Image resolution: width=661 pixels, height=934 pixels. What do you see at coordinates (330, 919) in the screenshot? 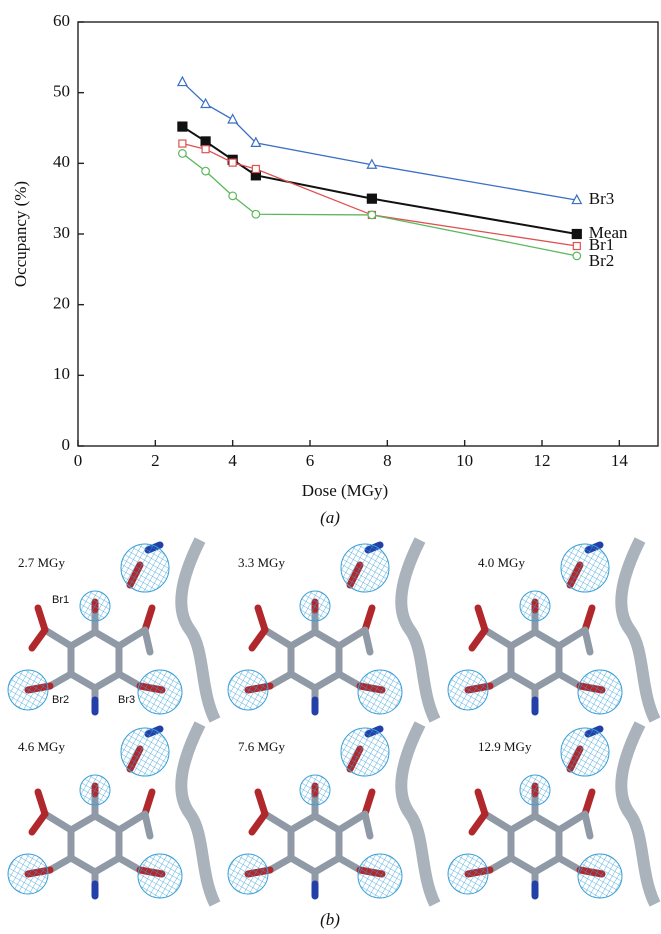
I see `caption: (b)` at bounding box center [330, 919].